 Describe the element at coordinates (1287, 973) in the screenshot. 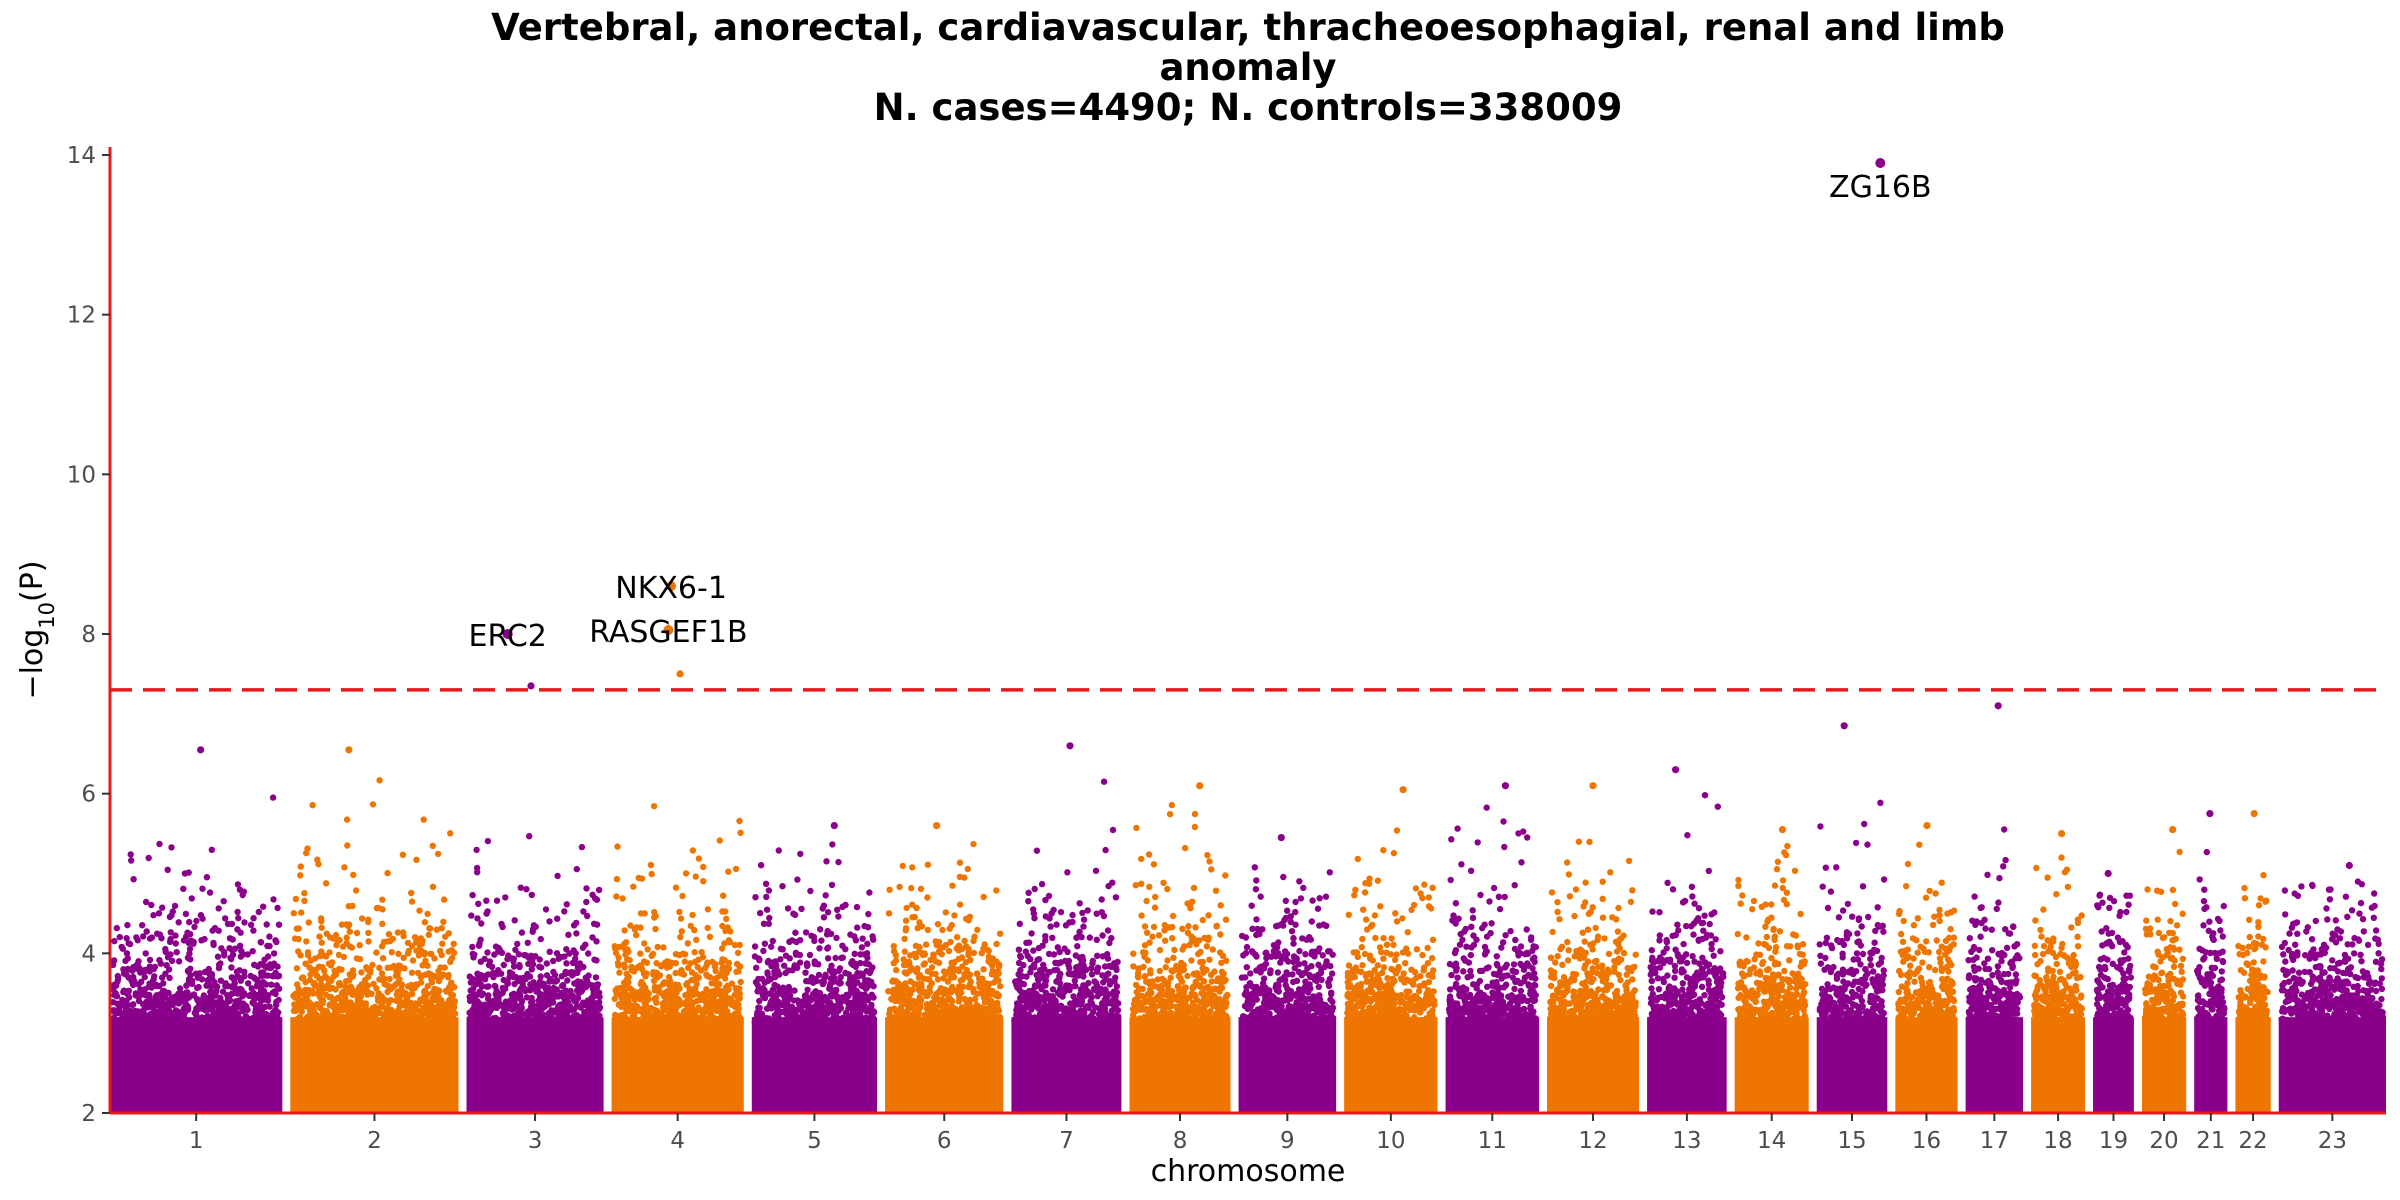

I see `chromosome-9-points` at that location.